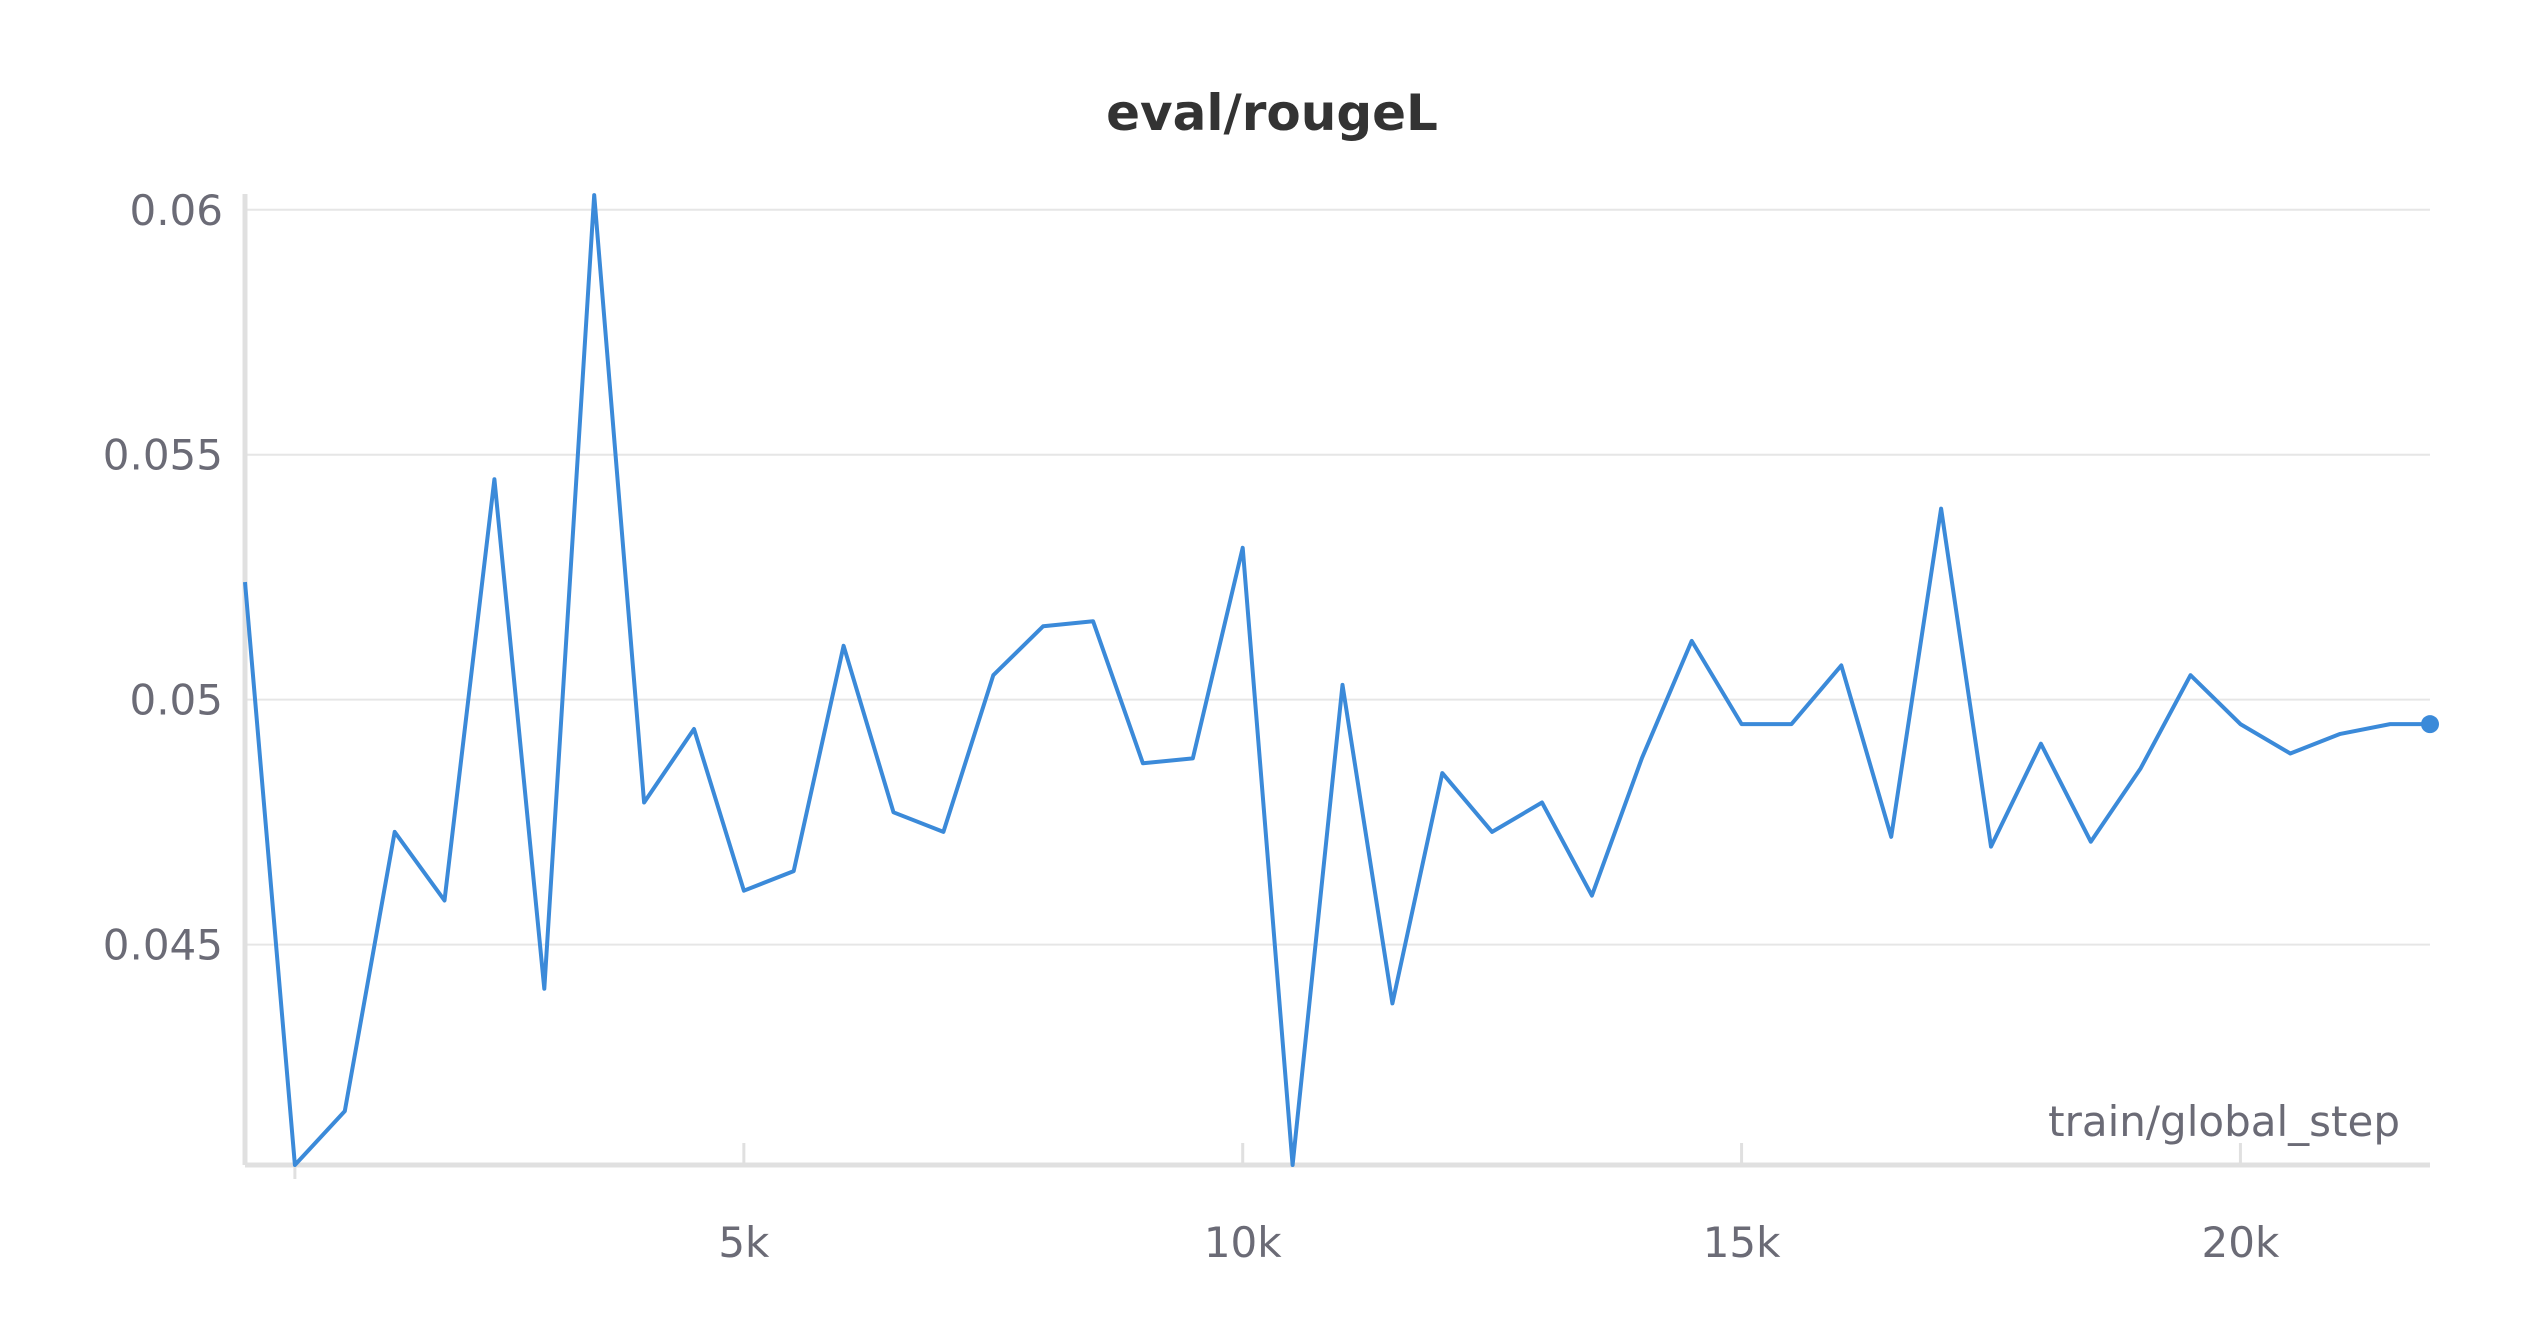  Describe the element at coordinates (163, 455) in the screenshot. I see `y-tick-label: 0.055` at that location.